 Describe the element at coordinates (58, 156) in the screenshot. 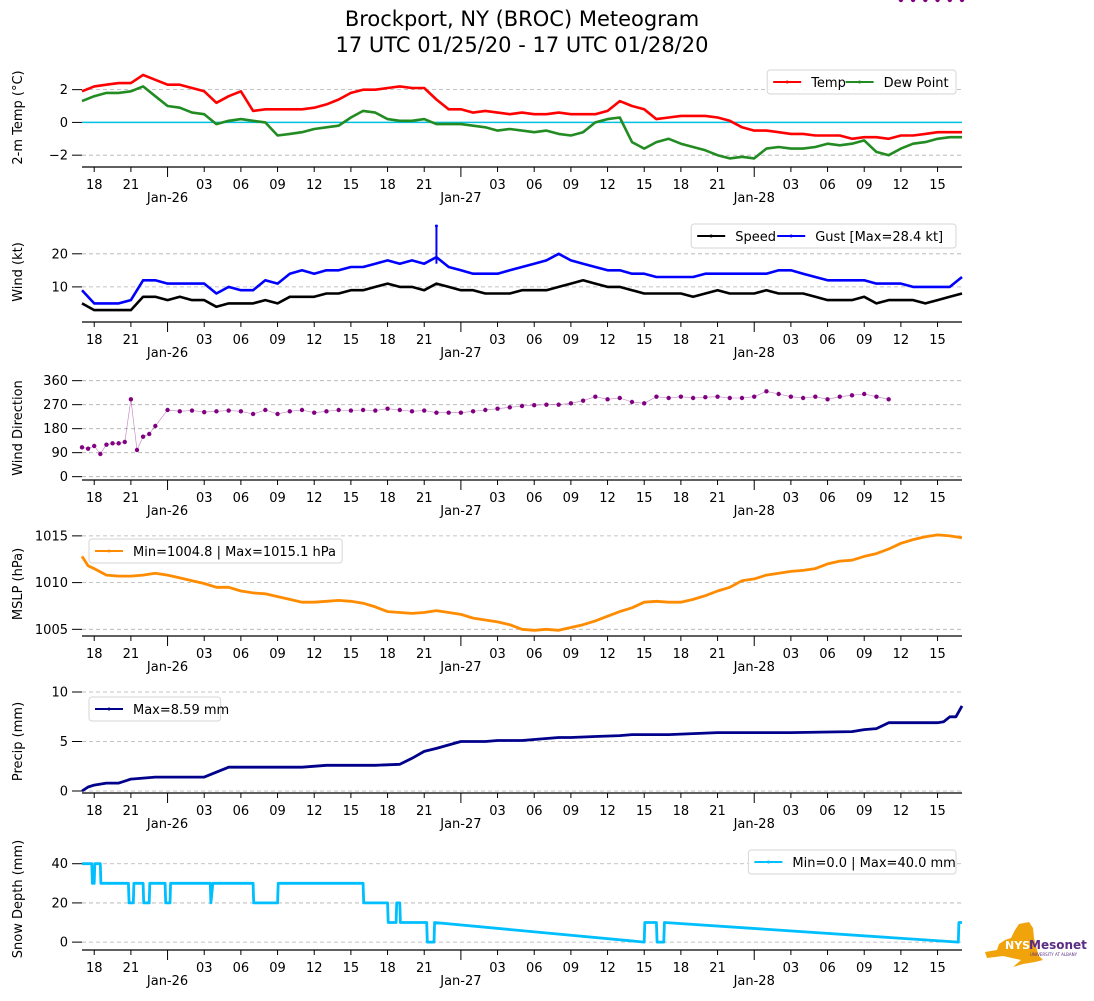

I see `y-tick-label: −2` at that location.